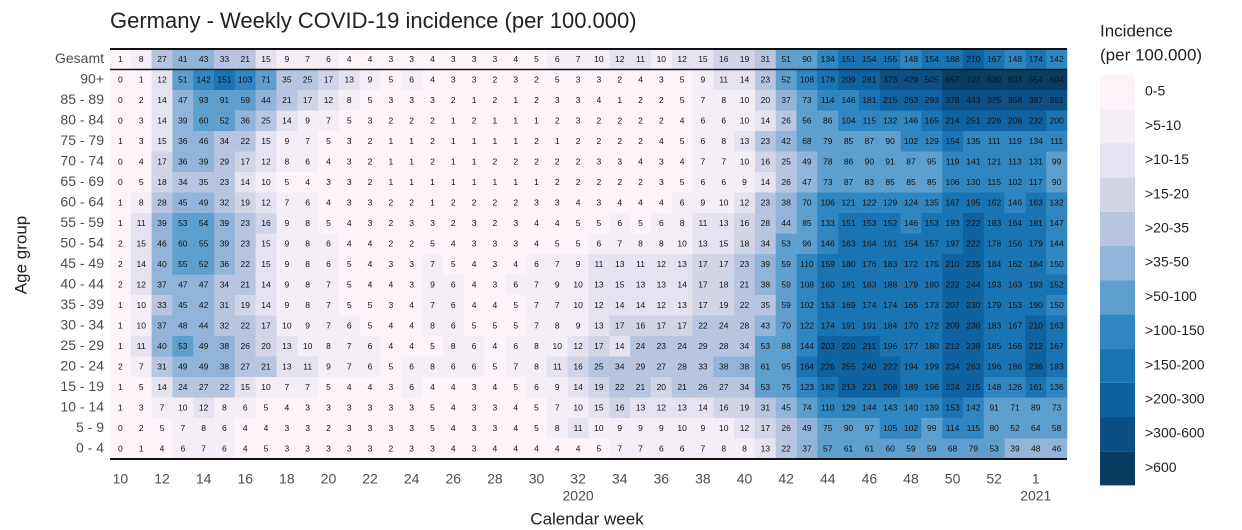 The height and width of the screenshot is (530, 1242). Describe the element at coordinates (162, 141) in the screenshot. I see `cell-label: 15` at that location.